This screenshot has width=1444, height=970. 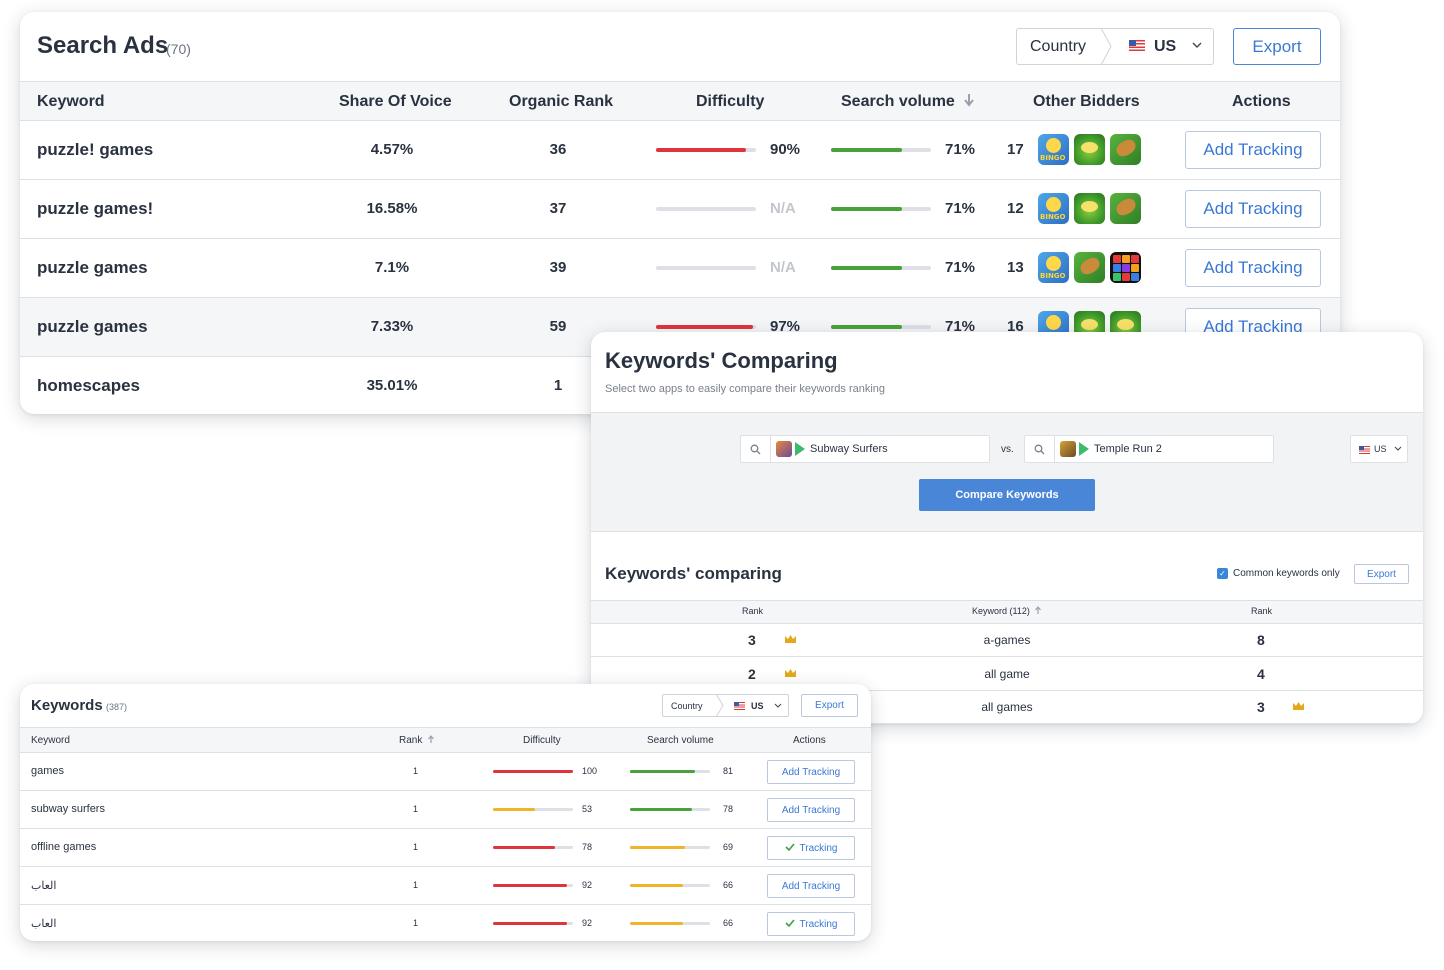 I want to click on google-play-icon, so click(x=1084, y=449).